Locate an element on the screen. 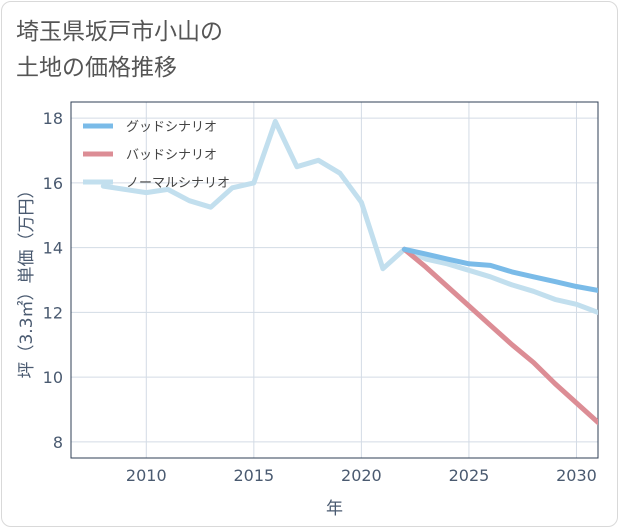  y-tick-label-12: 12 is located at coordinates (53, 312).